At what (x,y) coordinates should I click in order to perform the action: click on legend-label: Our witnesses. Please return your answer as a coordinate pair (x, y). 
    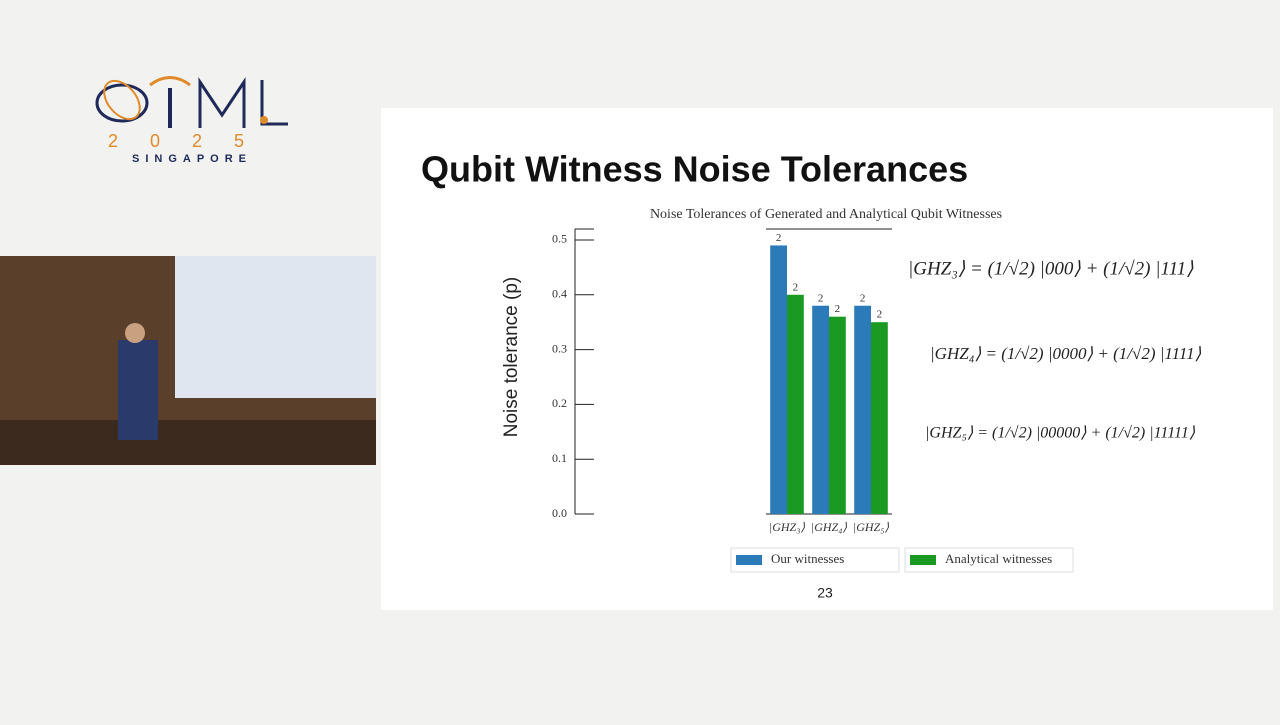
    Looking at the image, I should click on (807, 558).